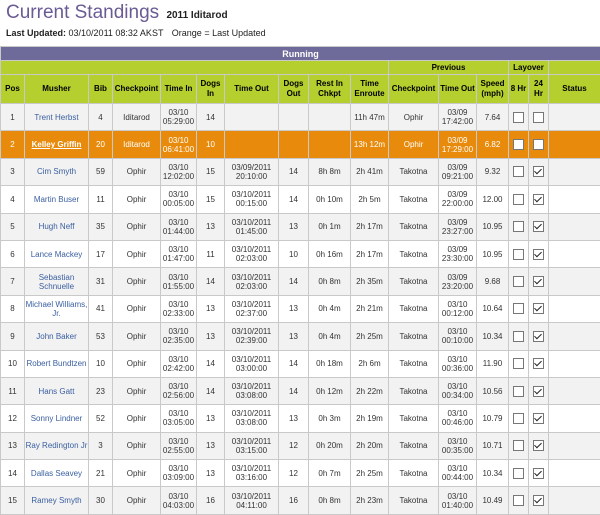 The image size is (600, 515). I want to click on cell-musher: Trent Herbst, so click(56, 117).